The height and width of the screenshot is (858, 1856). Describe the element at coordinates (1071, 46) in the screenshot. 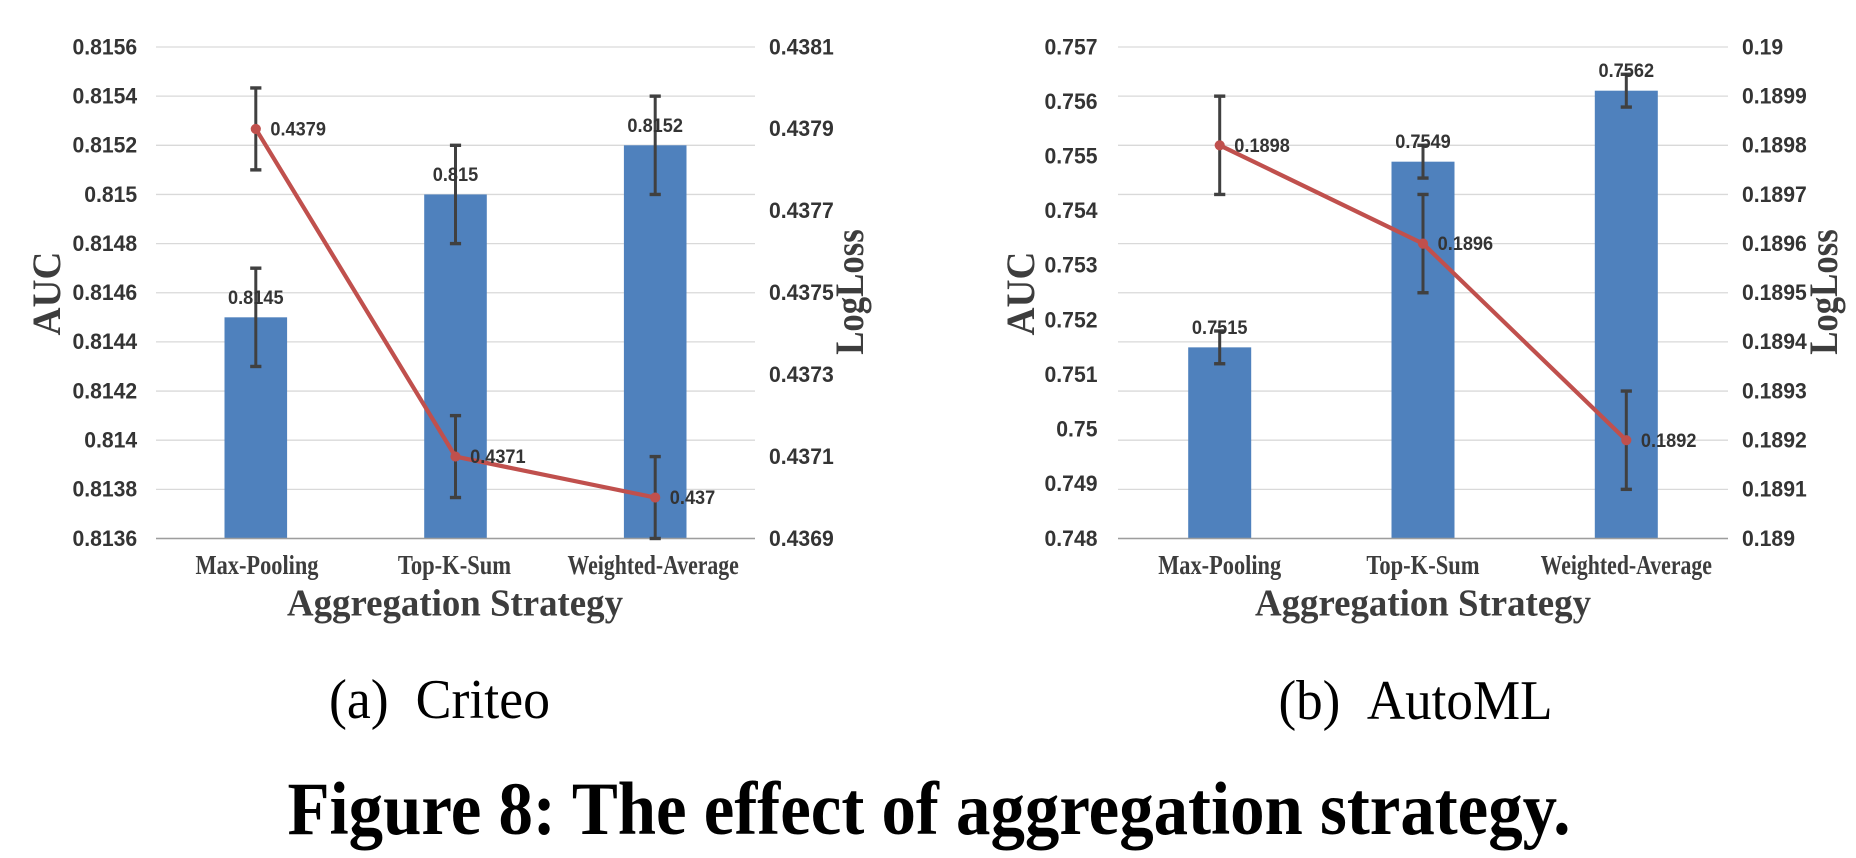

I see `svg-text: 0.757` at that location.